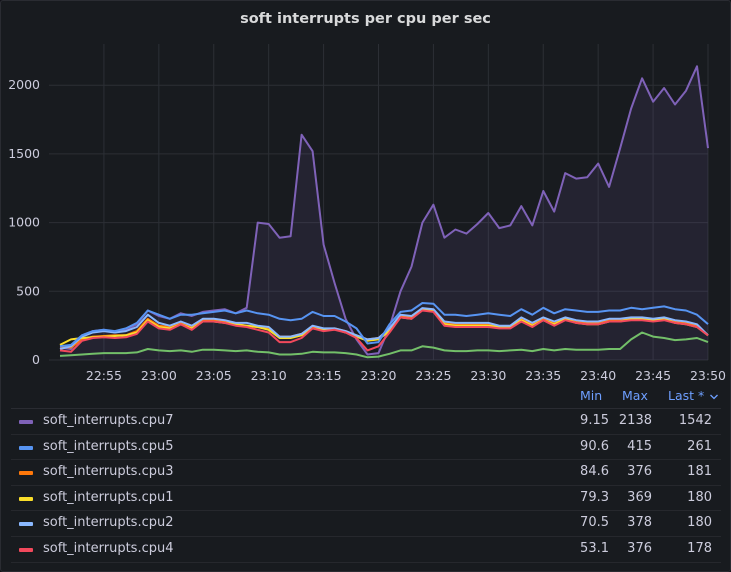 The width and height of the screenshot is (731, 572). Describe the element at coordinates (699, 446) in the screenshot. I see `series-last: 261` at that location.